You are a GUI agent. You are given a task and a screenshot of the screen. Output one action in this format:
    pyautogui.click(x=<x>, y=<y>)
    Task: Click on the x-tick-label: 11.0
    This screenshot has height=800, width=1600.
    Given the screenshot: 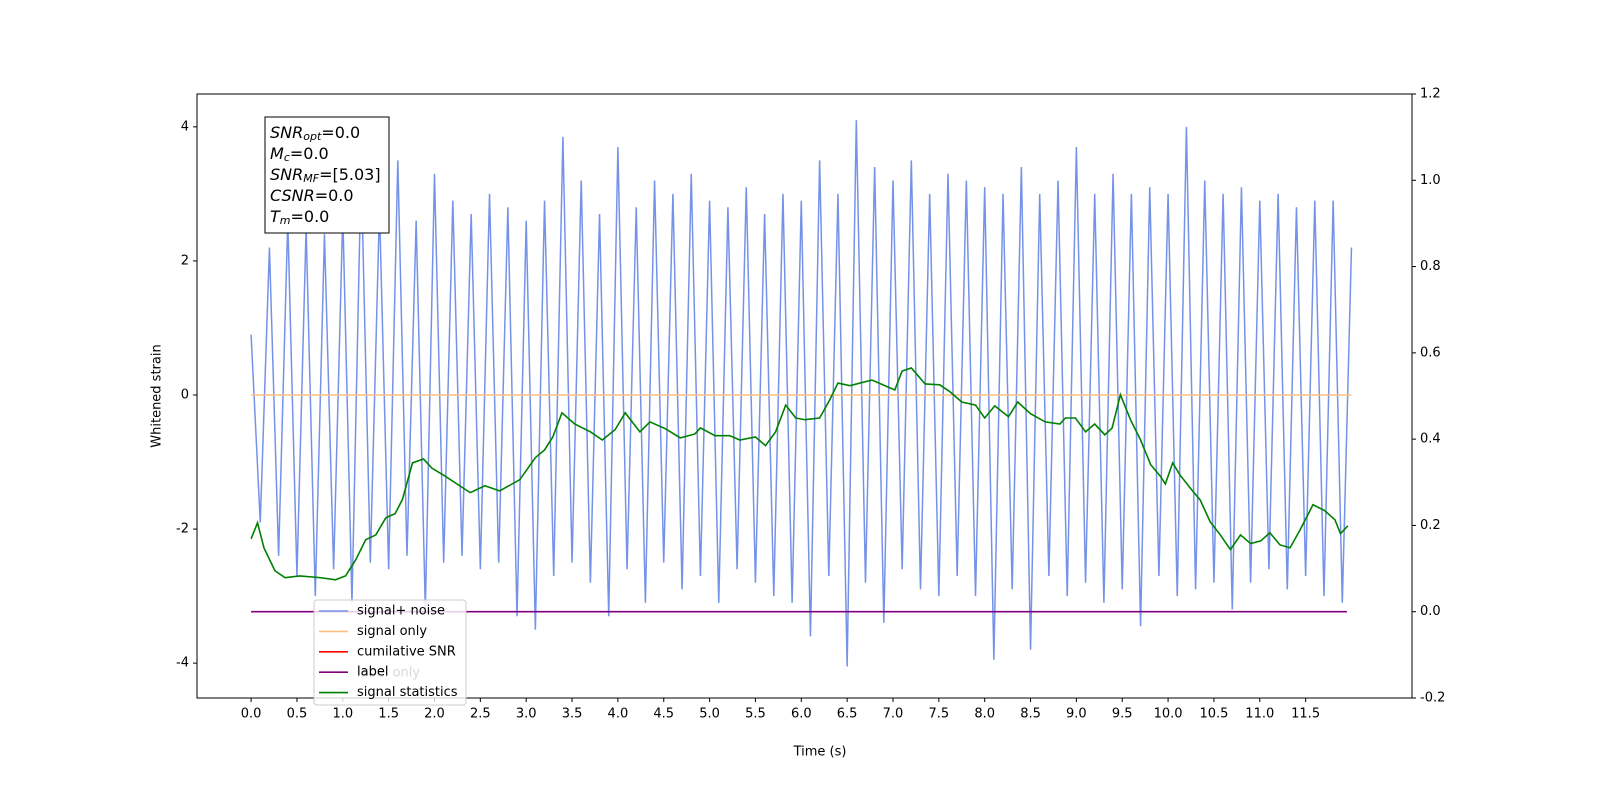 What is the action you would take?
    pyautogui.click(x=1259, y=714)
    